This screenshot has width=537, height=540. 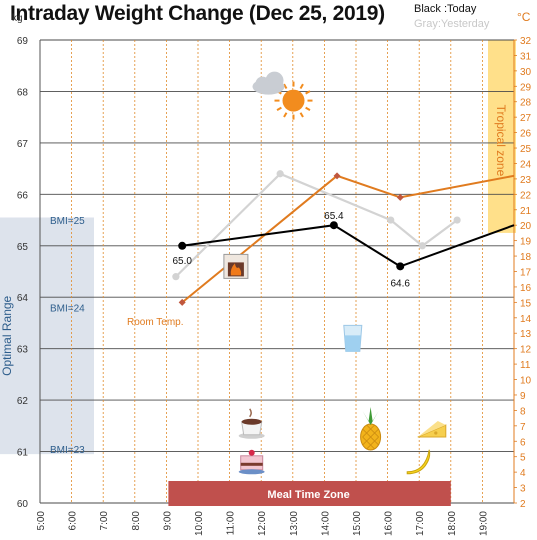 I want to click on y-right-tick-label: 27, so click(x=526, y=118).